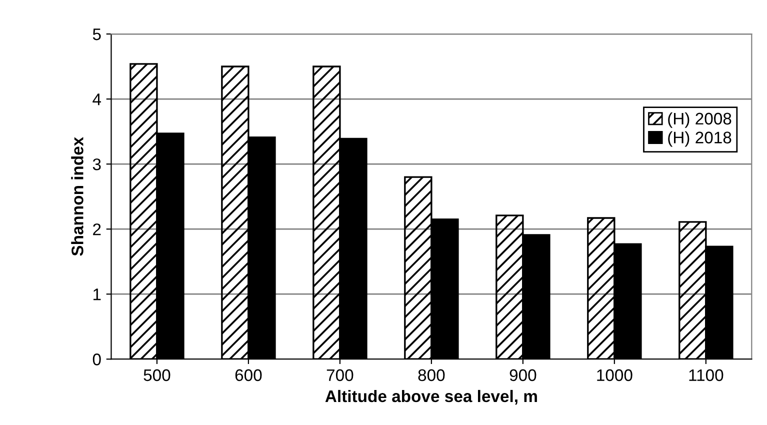  I want to click on y-tick-label: 3, so click(96, 164).